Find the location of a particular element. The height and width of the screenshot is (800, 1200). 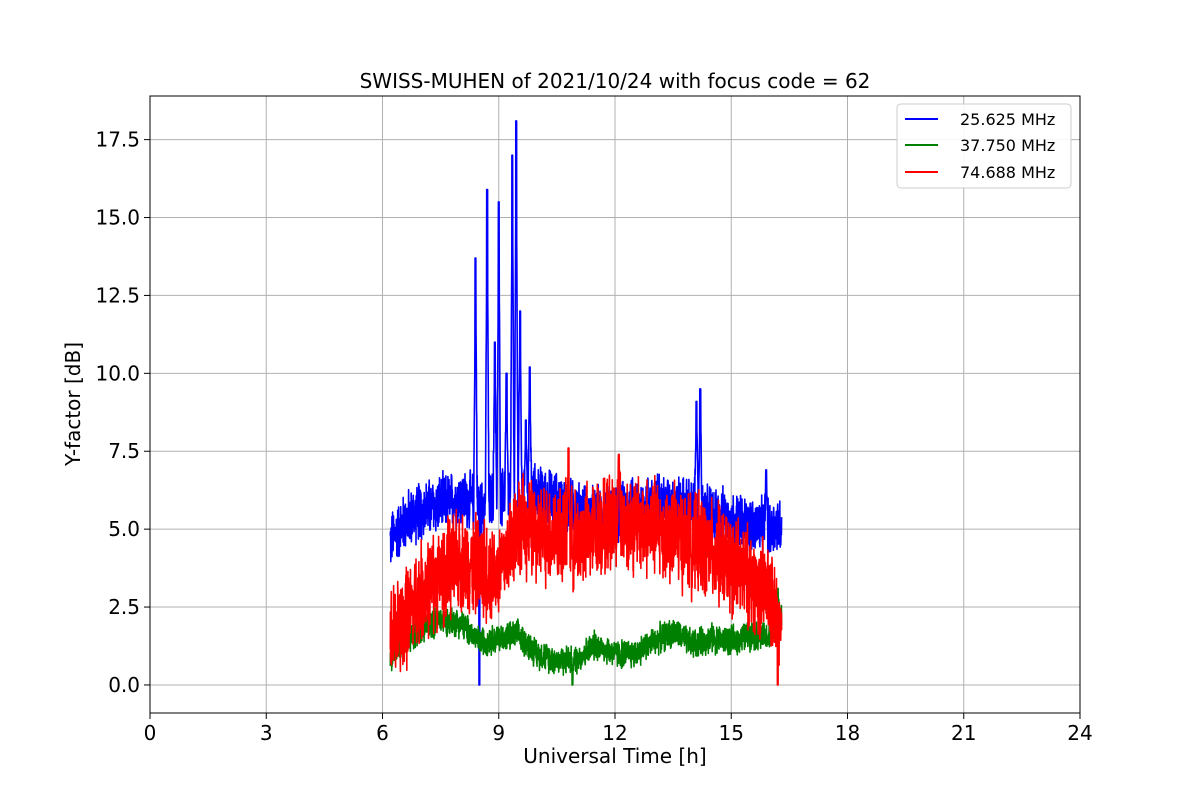

x-axis: 0 3 6 9 12 15 18 21 24 is located at coordinates (618, 729).